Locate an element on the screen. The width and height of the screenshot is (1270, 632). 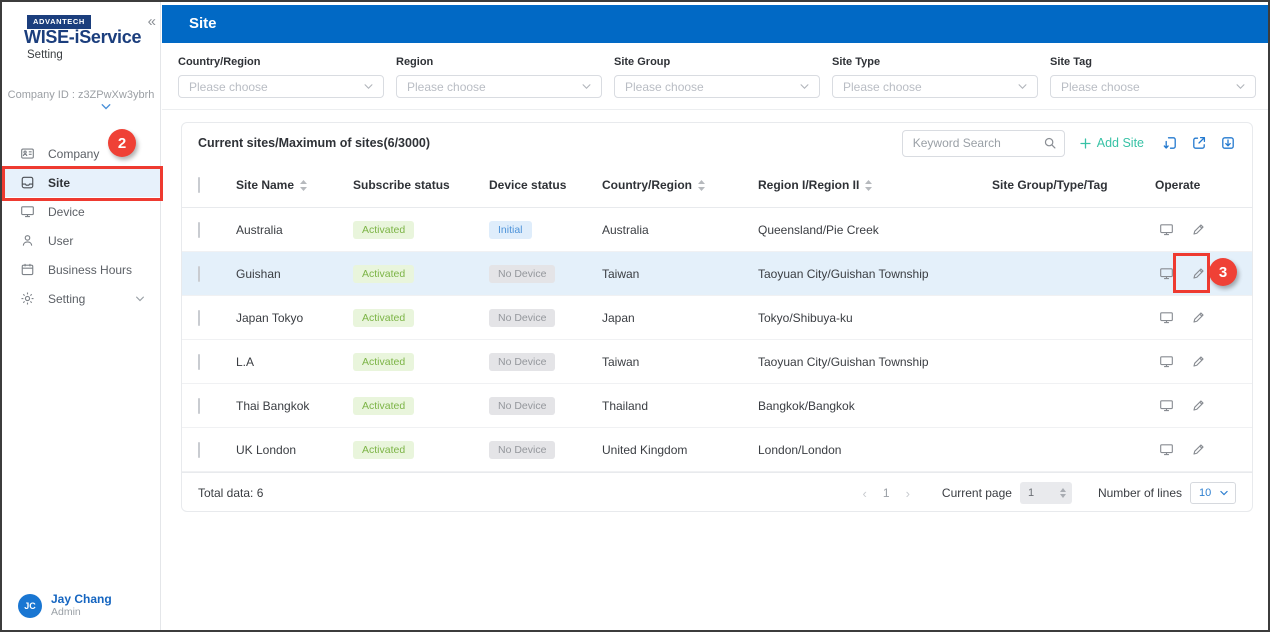
site-name-cell: Japan Tokyo is located at coordinates (270, 317).